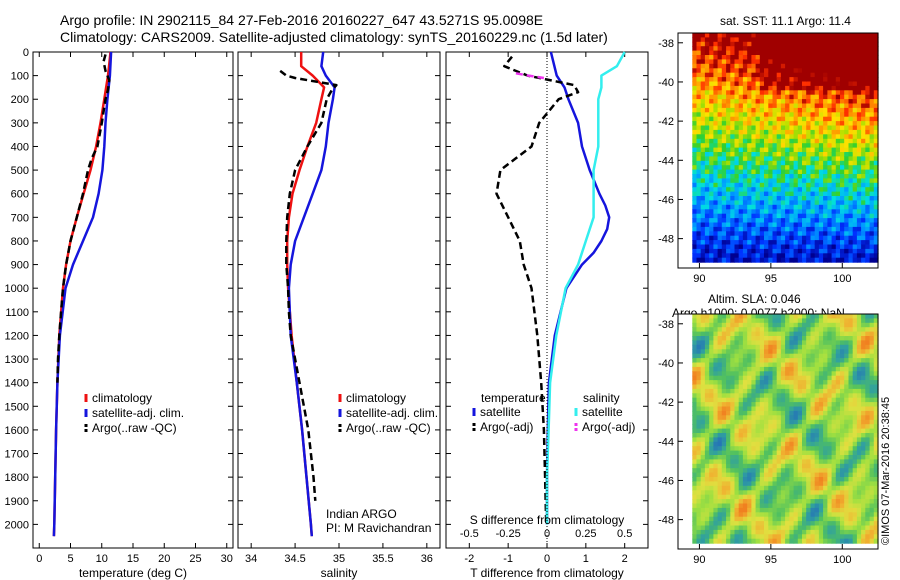 Image resolution: width=900 pixels, height=580 pixels. I want to click on float-pi: PI: M Ravichandran, so click(378, 528).